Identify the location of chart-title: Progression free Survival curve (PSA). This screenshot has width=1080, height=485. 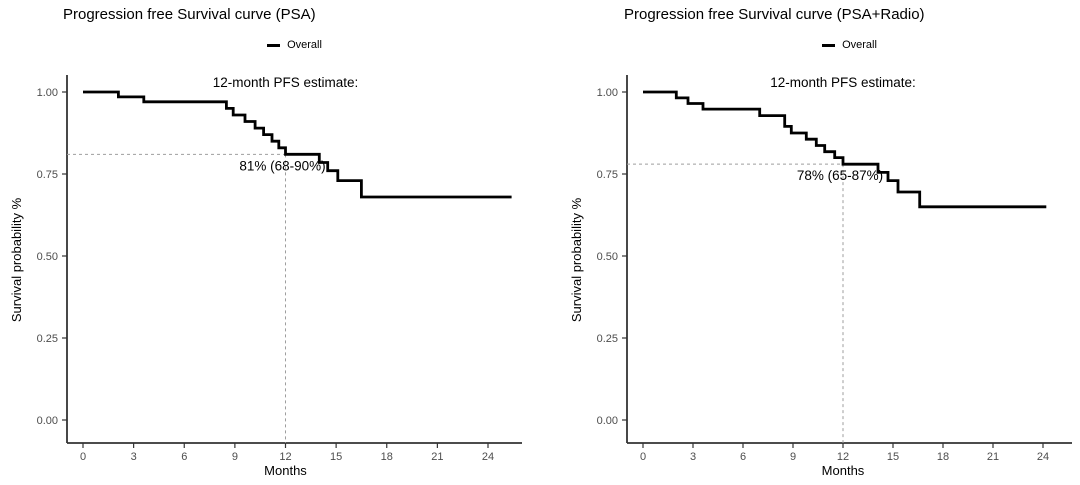
(189, 14).